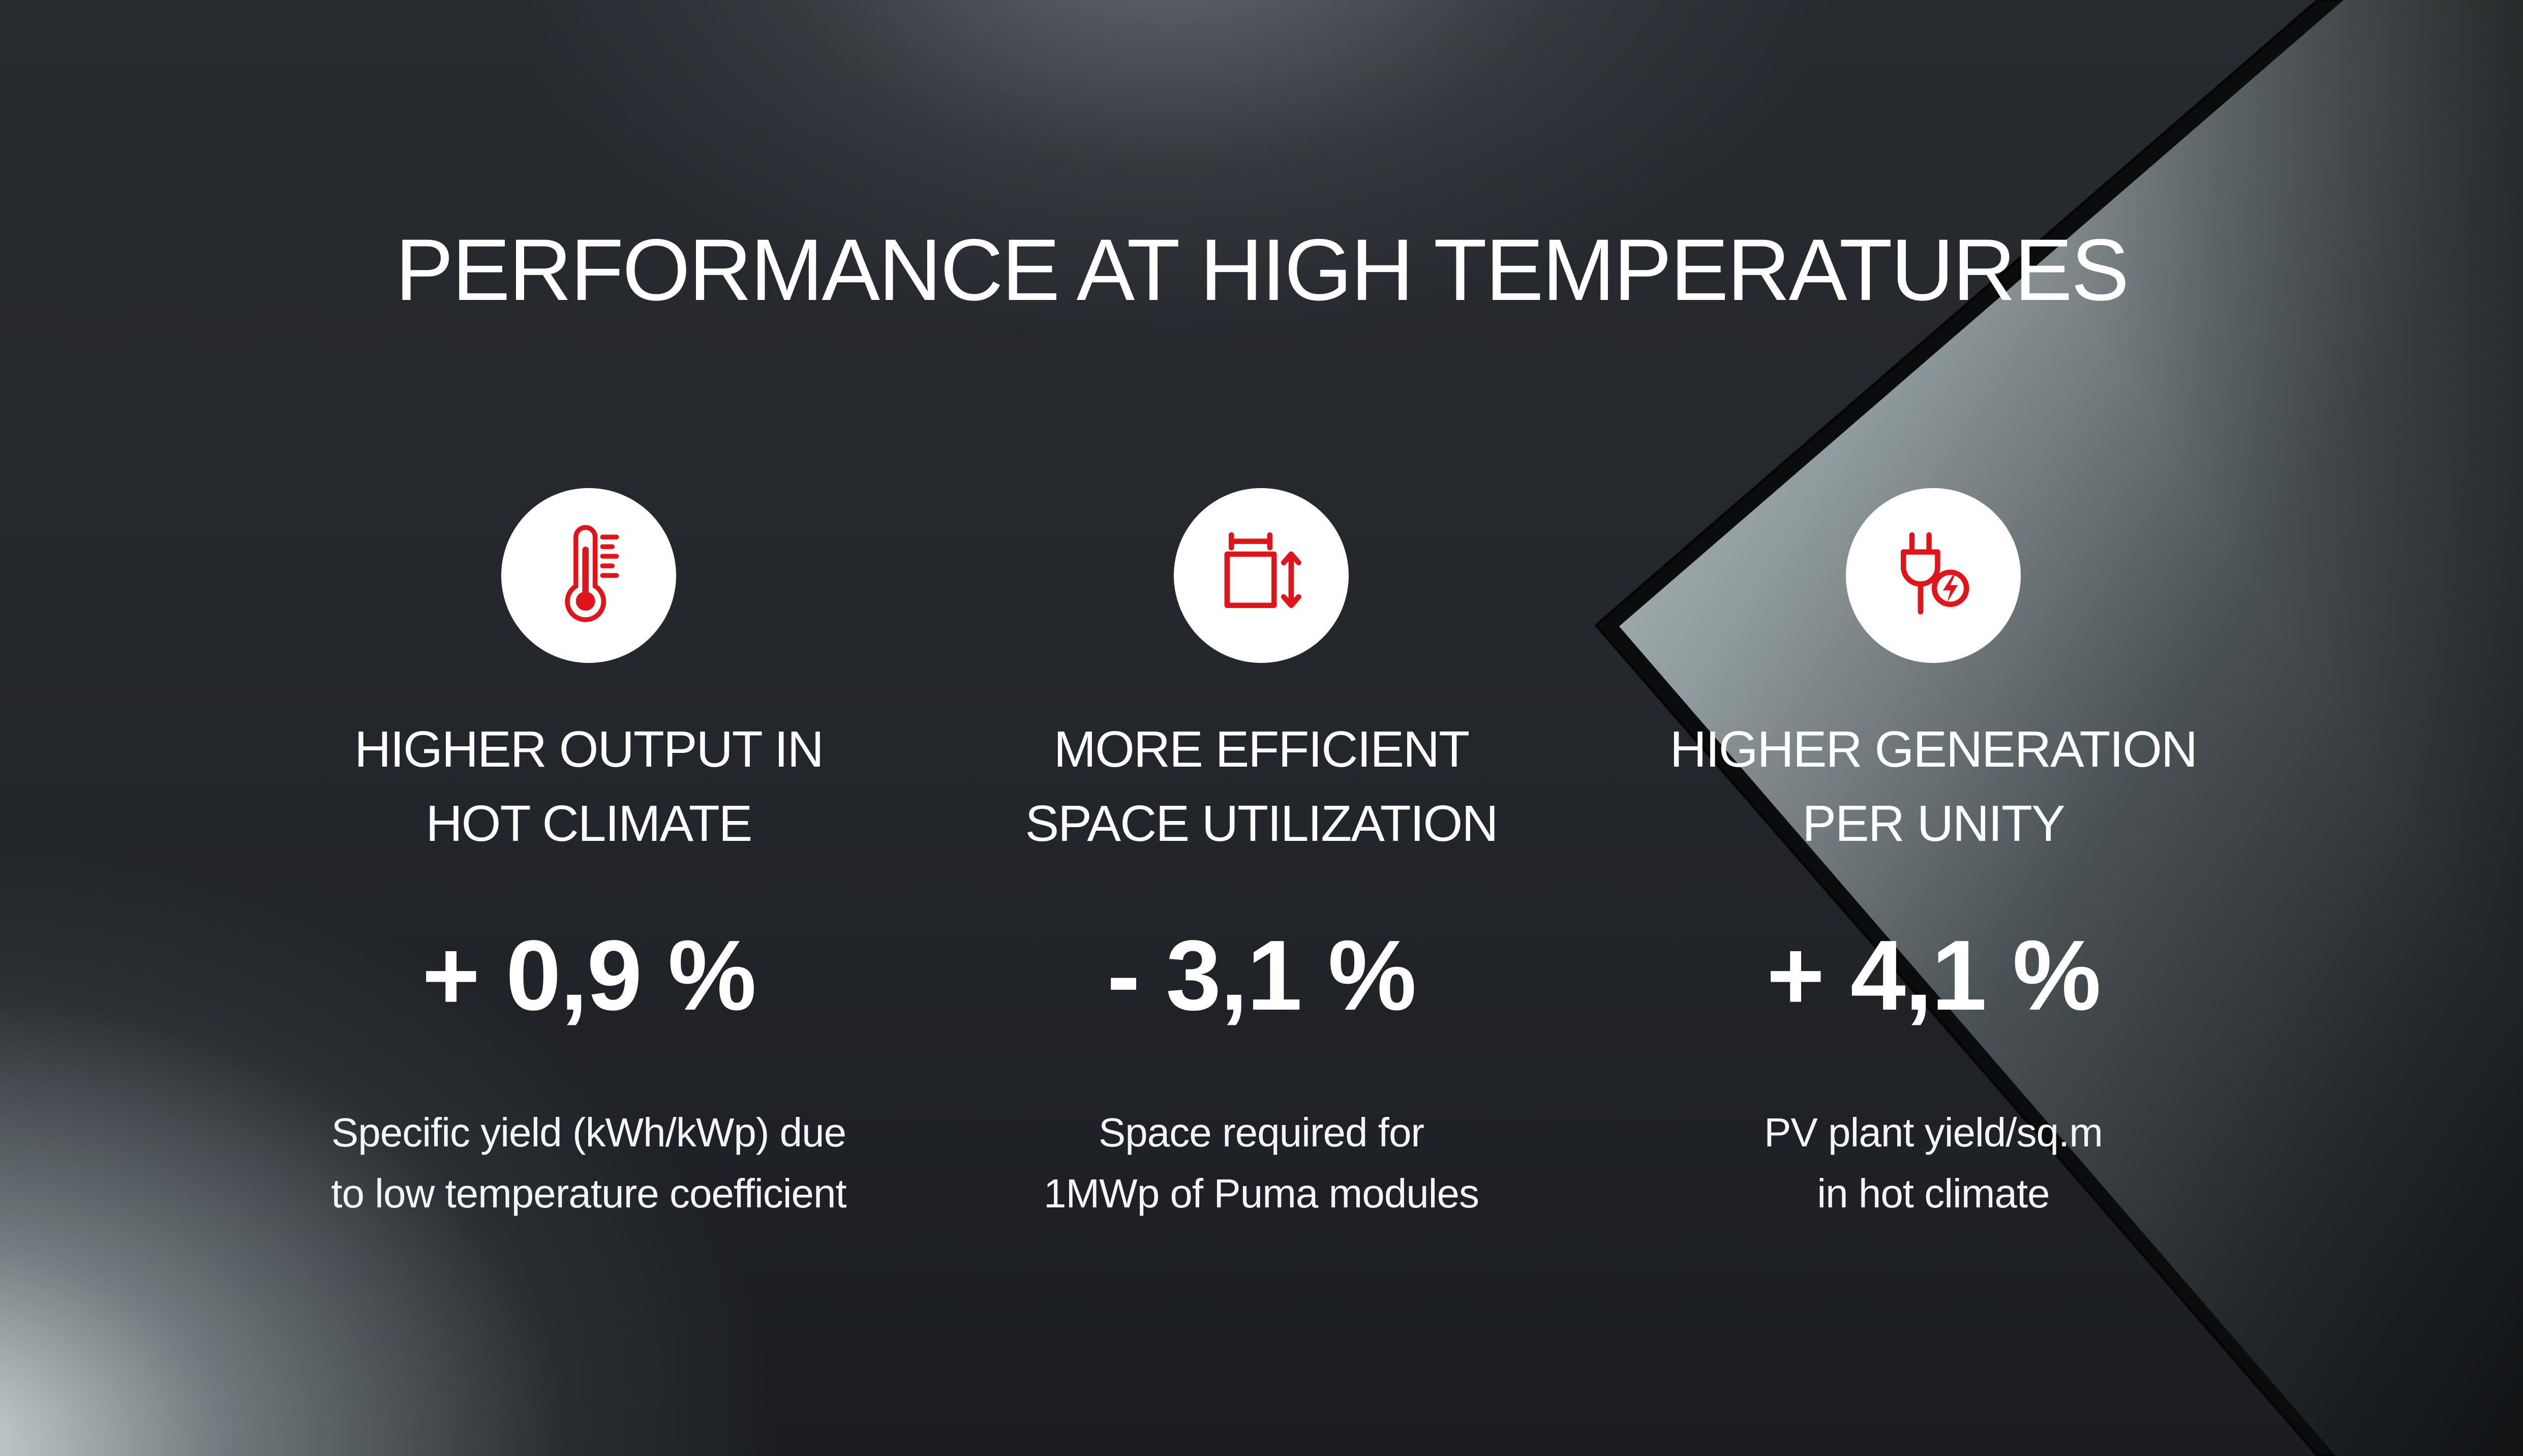  Describe the element at coordinates (588, 975) in the screenshot. I see `feature-value: + 0,9 %` at that location.